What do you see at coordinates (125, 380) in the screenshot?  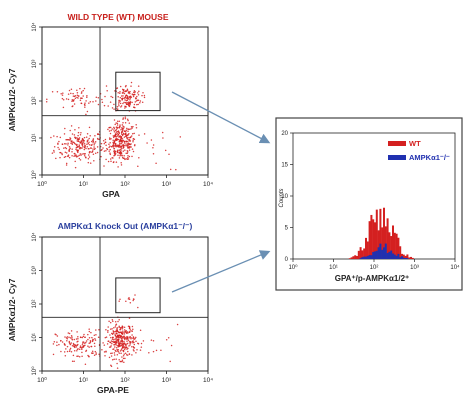 I see `x-tick-label: 10²` at bounding box center [125, 380].